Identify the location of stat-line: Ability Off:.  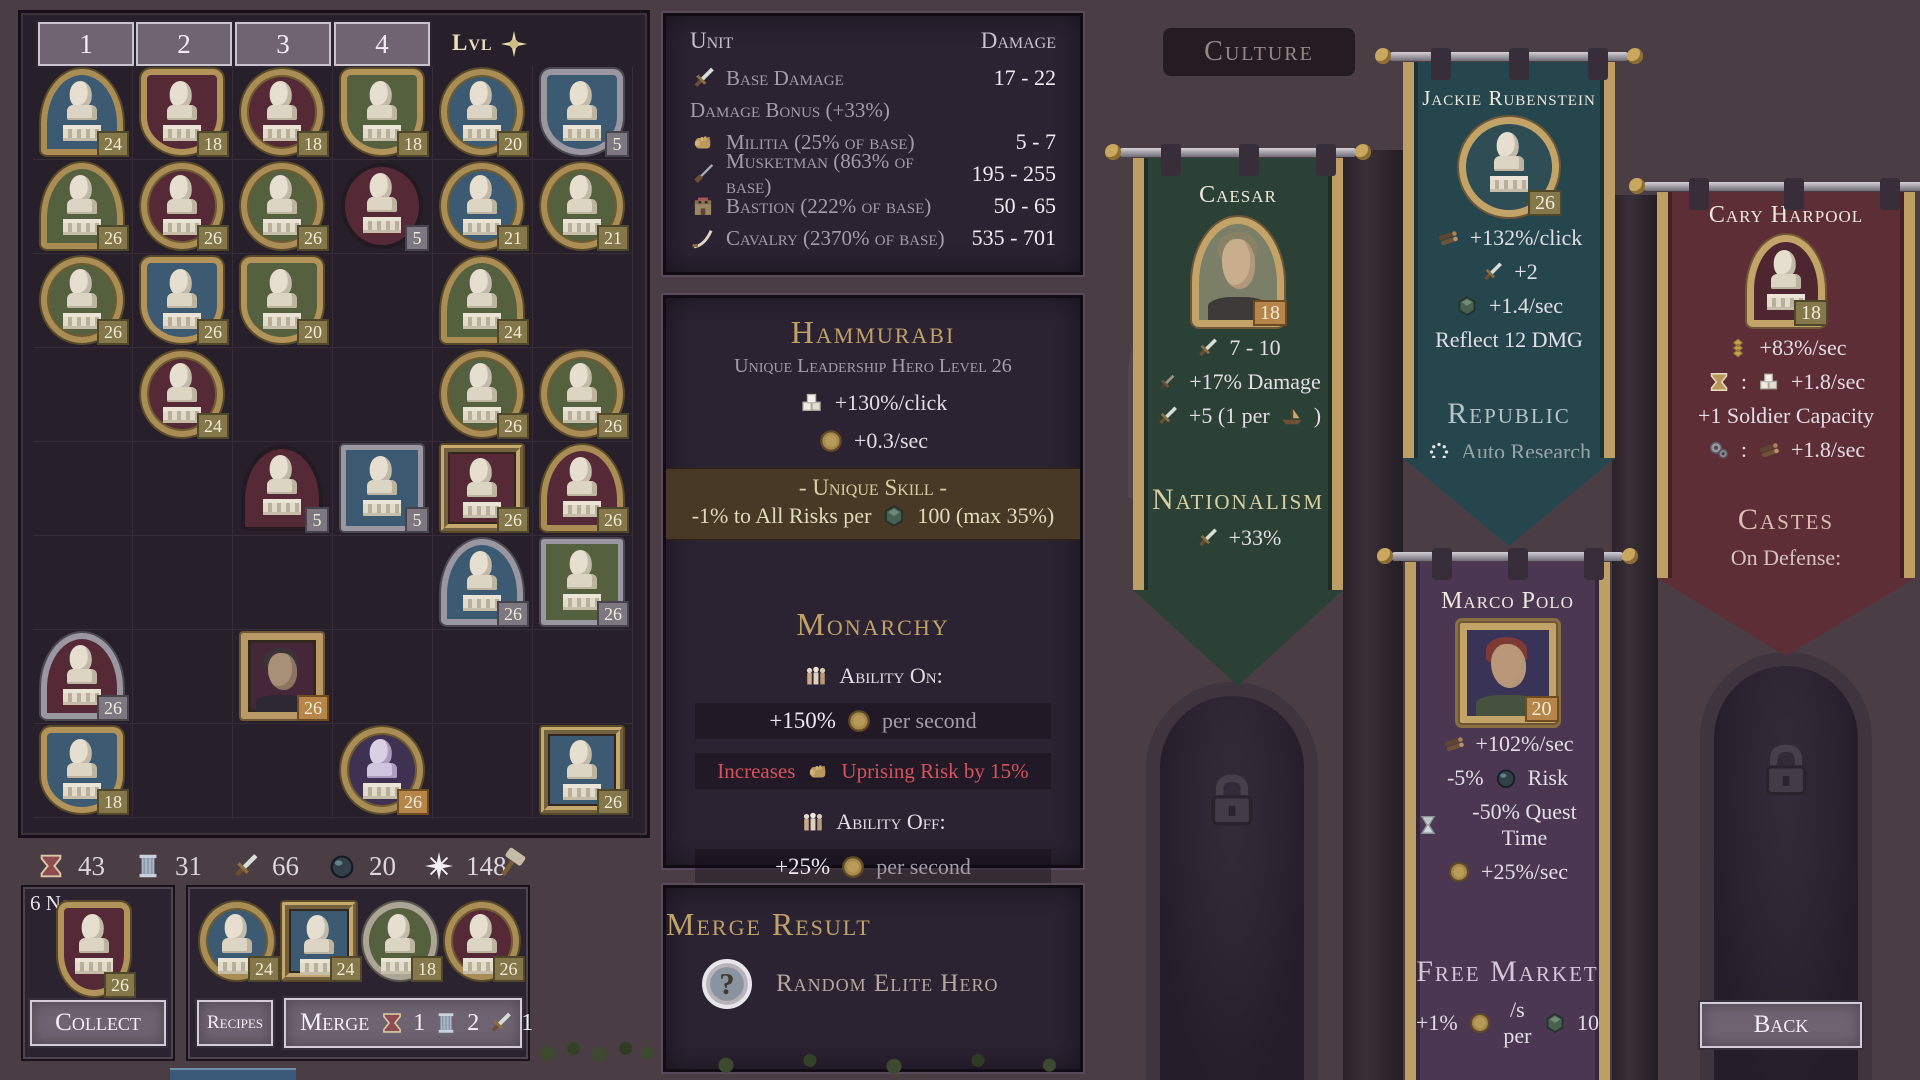
(873, 822).